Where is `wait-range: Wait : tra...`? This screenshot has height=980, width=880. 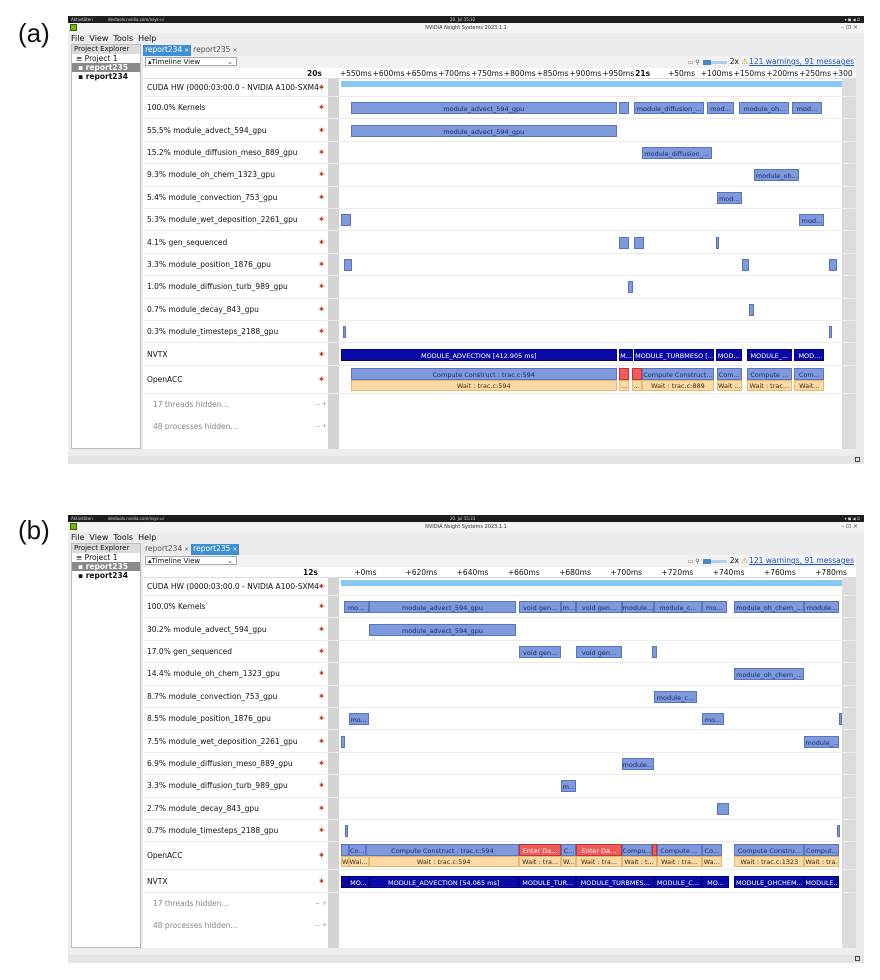 wait-range: Wait : tra... is located at coordinates (822, 862).